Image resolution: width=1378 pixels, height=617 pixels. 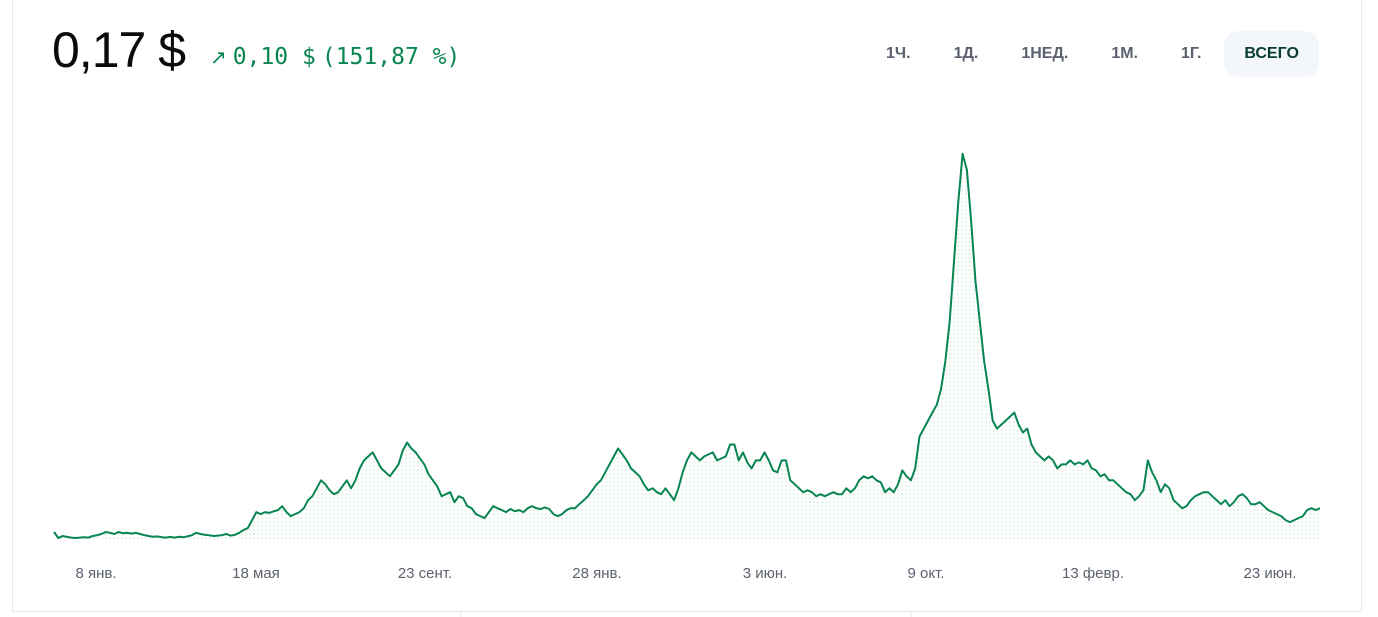 What do you see at coordinates (765, 573) in the screenshot?
I see `x-tick-label: 3 июн.` at bounding box center [765, 573].